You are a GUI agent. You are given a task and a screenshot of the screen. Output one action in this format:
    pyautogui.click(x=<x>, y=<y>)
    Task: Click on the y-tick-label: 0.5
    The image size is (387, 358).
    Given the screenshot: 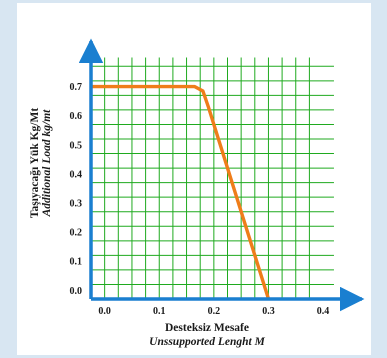 What is the action you would take?
    pyautogui.click(x=76, y=145)
    